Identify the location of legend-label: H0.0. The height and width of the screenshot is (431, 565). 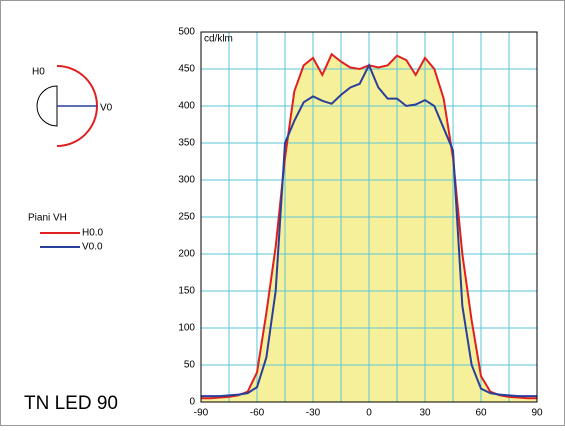
(93, 233).